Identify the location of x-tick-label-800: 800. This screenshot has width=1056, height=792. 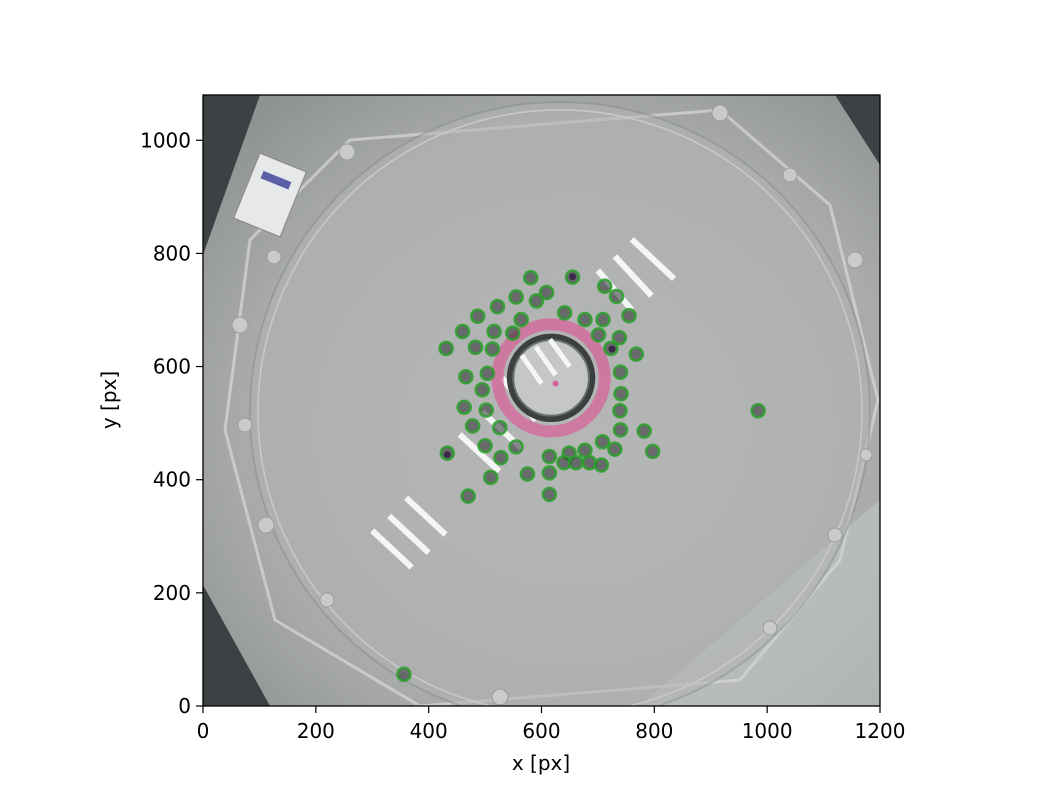
(654, 731).